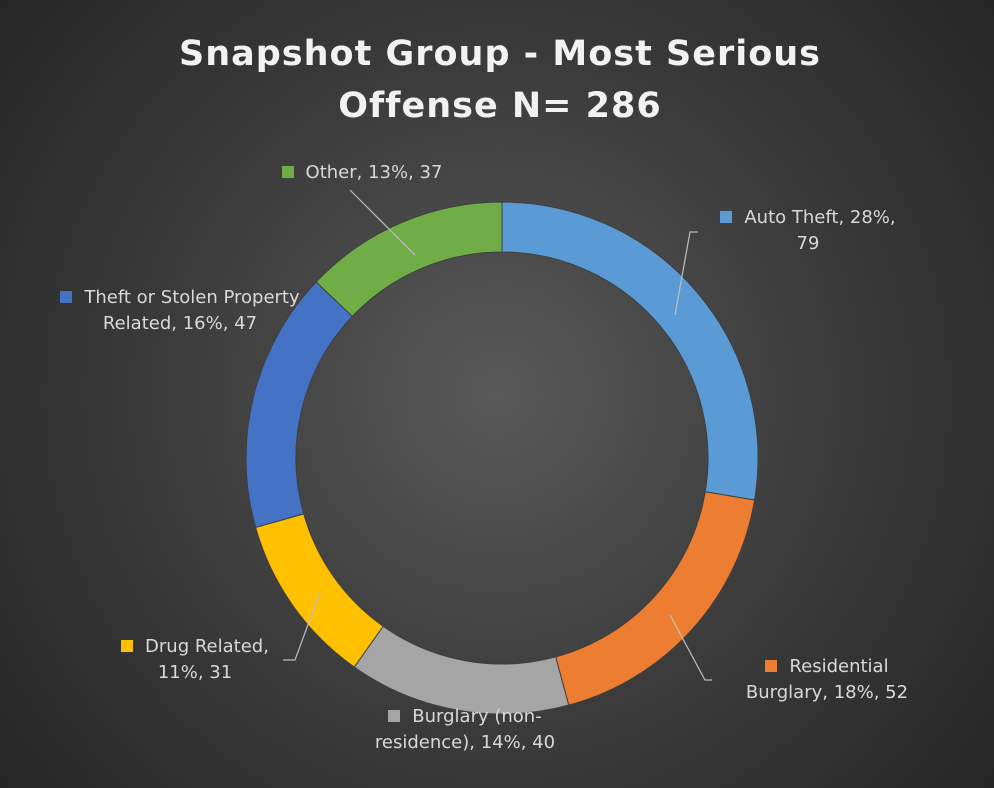 This screenshot has height=788, width=994. What do you see at coordinates (192, 310) in the screenshot?
I see `label-name: Theft or Stolen Property Related` at bounding box center [192, 310].